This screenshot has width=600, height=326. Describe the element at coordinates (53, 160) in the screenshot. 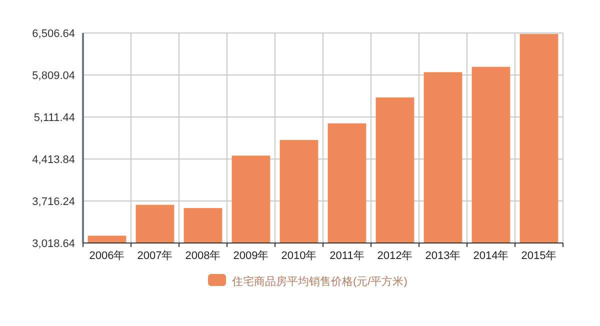

I see `y-tick-label: 4,413.84` at that location.